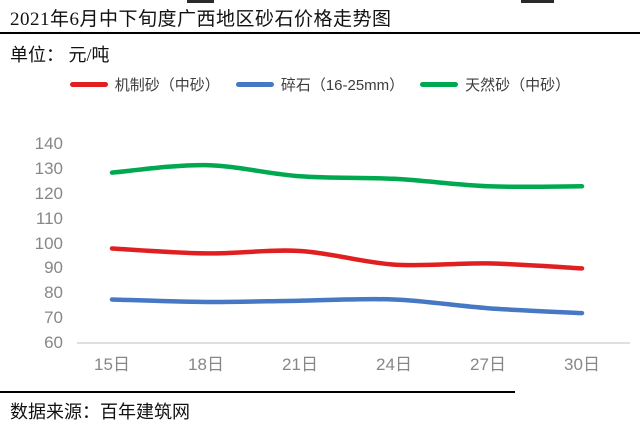  Describe the element at coordinates (53, 268) in the screenshot. I see `y-axis-tick: 90` at that location.